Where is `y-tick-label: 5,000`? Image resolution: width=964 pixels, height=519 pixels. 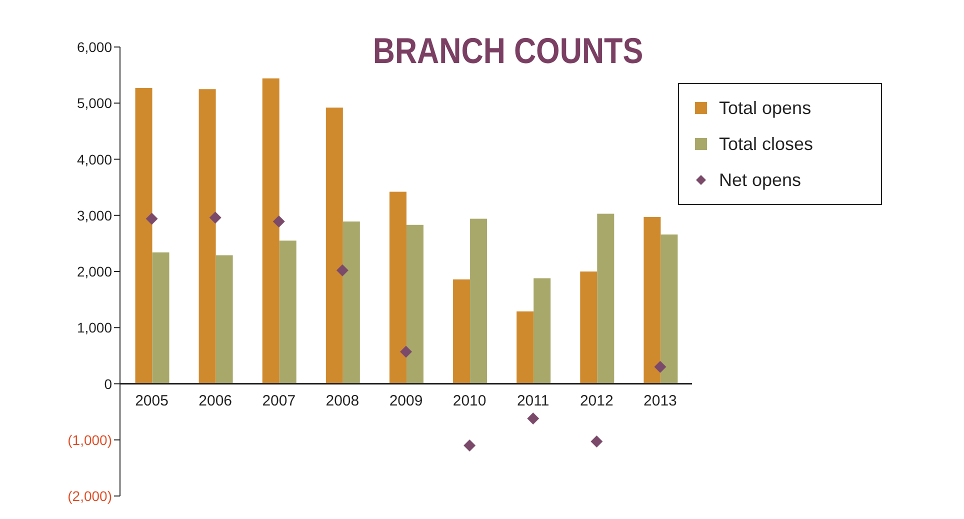 y-tick-label: 5,000 is located at coordinates (94, 103).